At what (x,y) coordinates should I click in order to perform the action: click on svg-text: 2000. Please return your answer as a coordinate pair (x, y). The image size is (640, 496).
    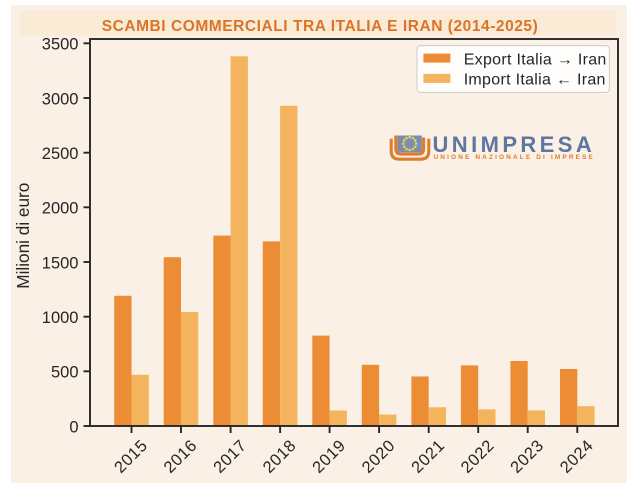
    Looking at the image, I should click on (60, 209).